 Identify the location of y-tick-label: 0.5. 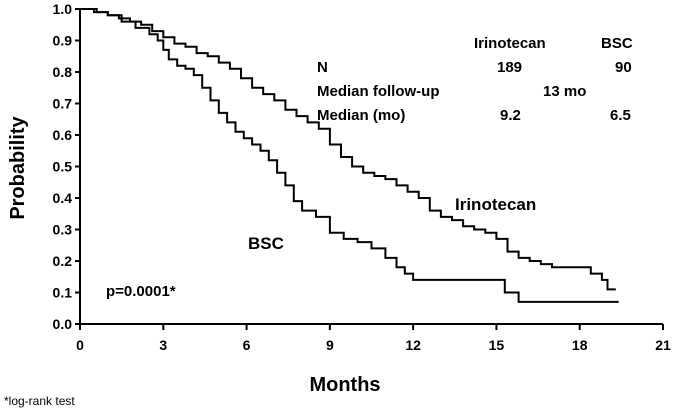
(63, 167).